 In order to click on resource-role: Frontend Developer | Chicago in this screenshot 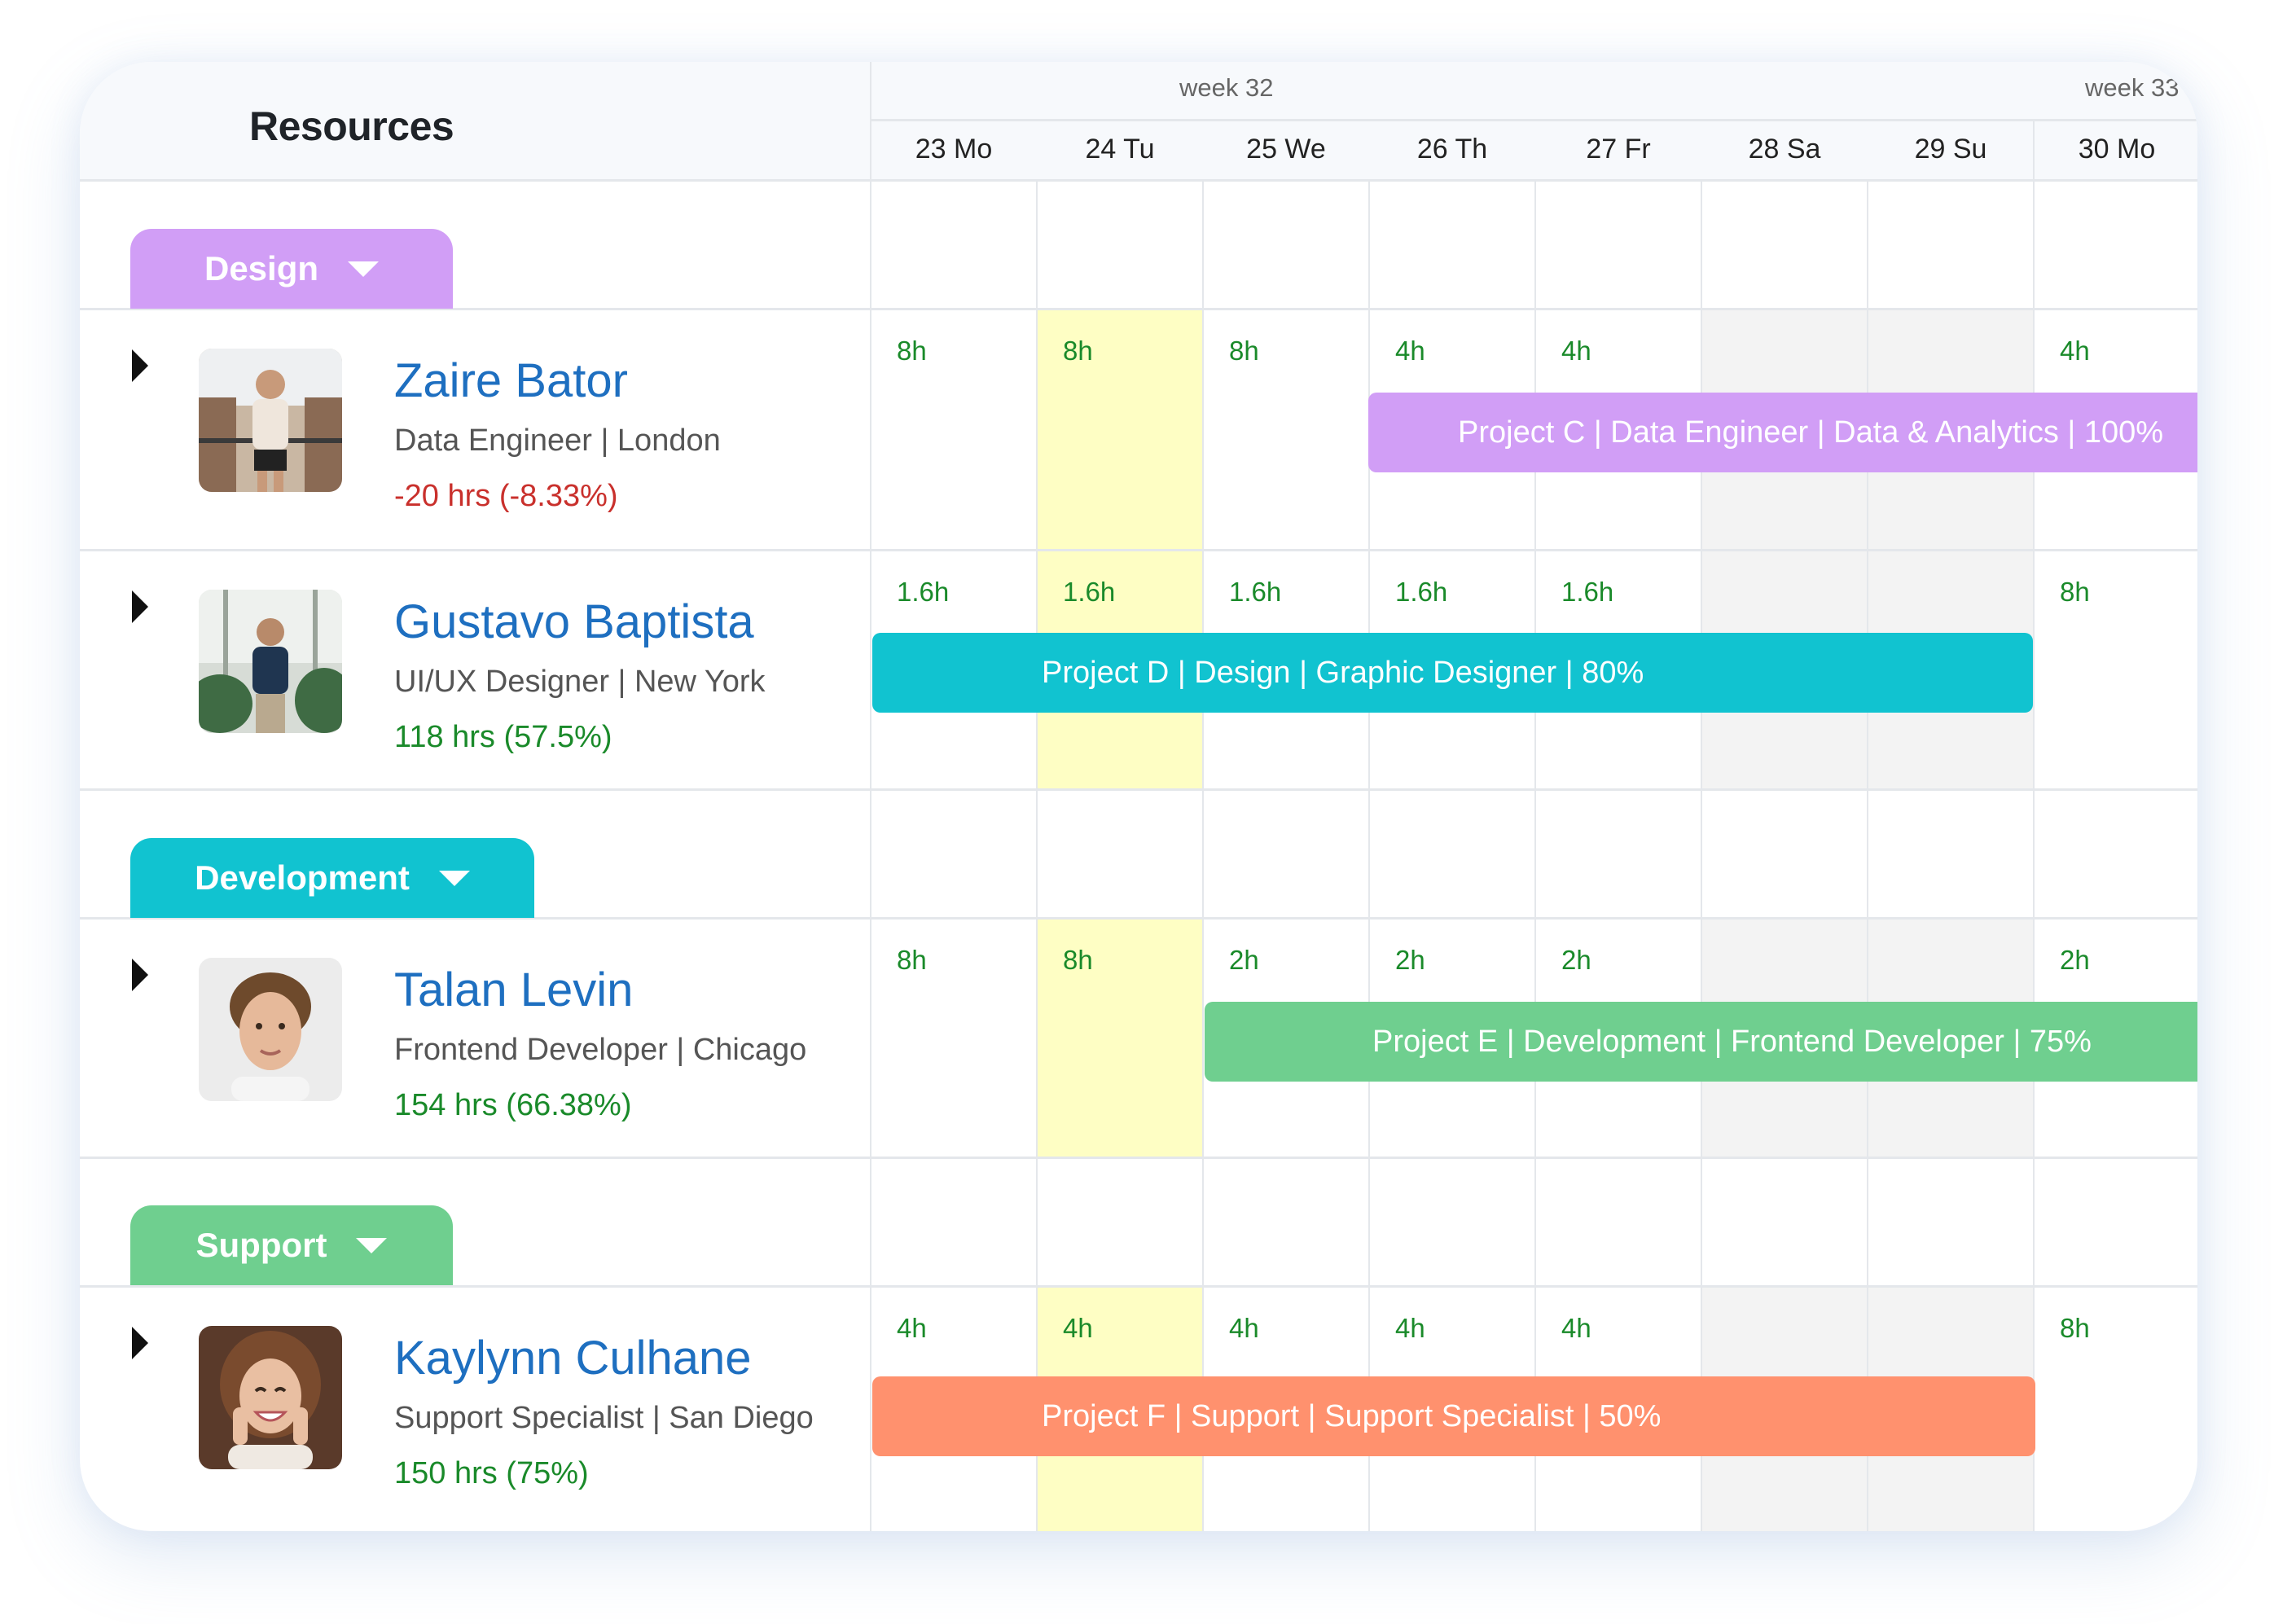, I will do `click(600, 1050)`.